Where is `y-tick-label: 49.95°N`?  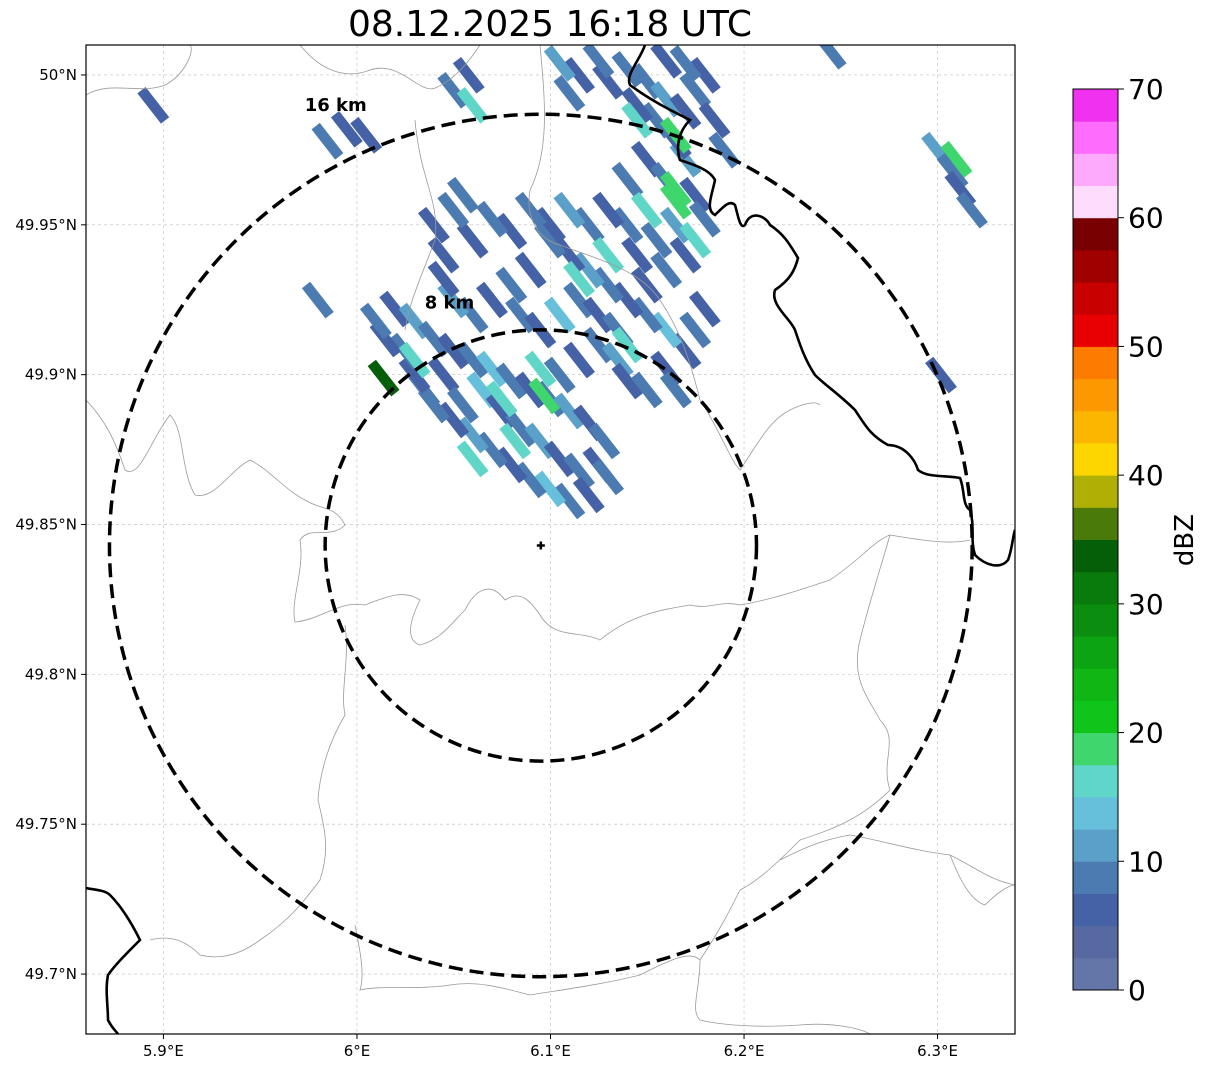 y-tick-label: 49.95°N is located at coordinates (46, 225).